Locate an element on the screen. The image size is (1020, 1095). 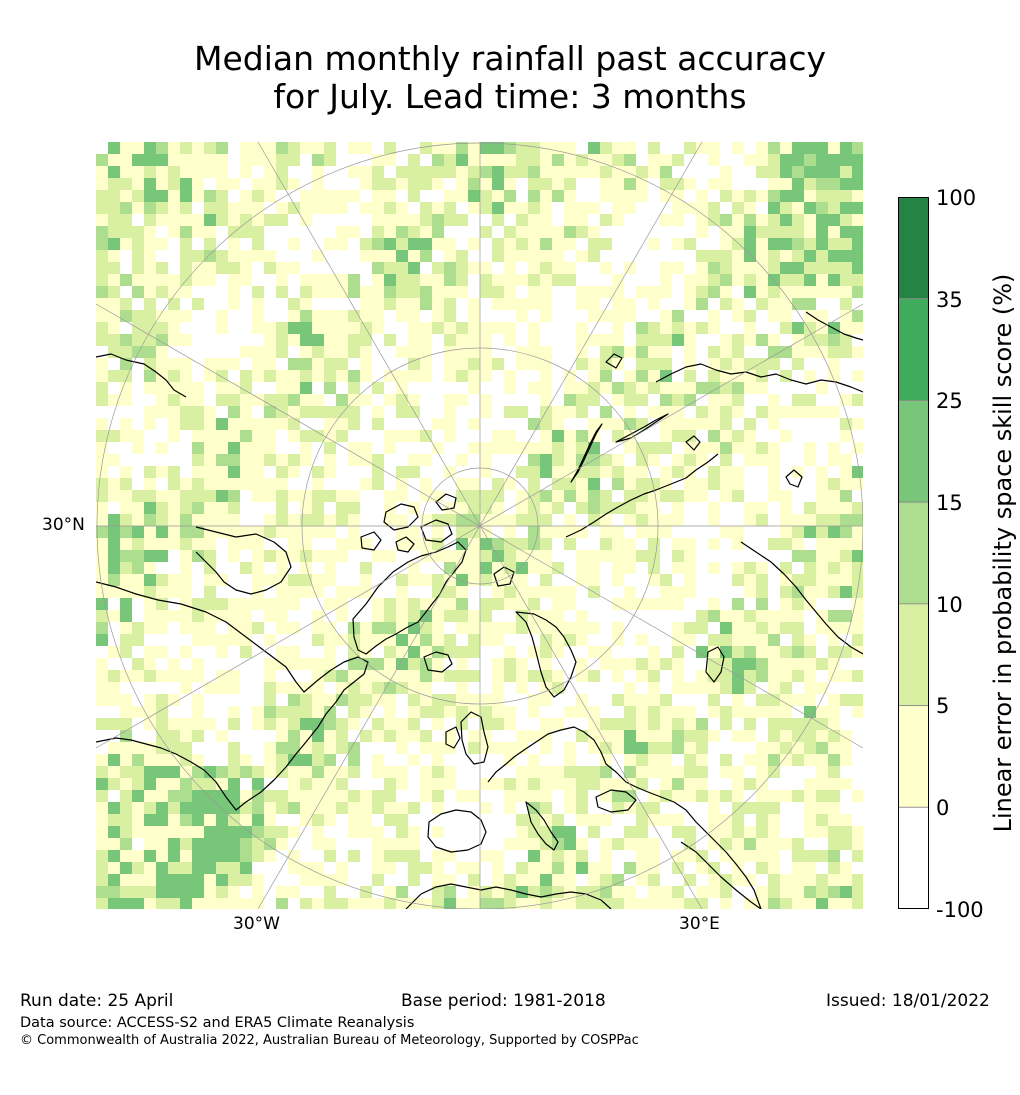
iberia-coastline is located at coordinates (457, 831).